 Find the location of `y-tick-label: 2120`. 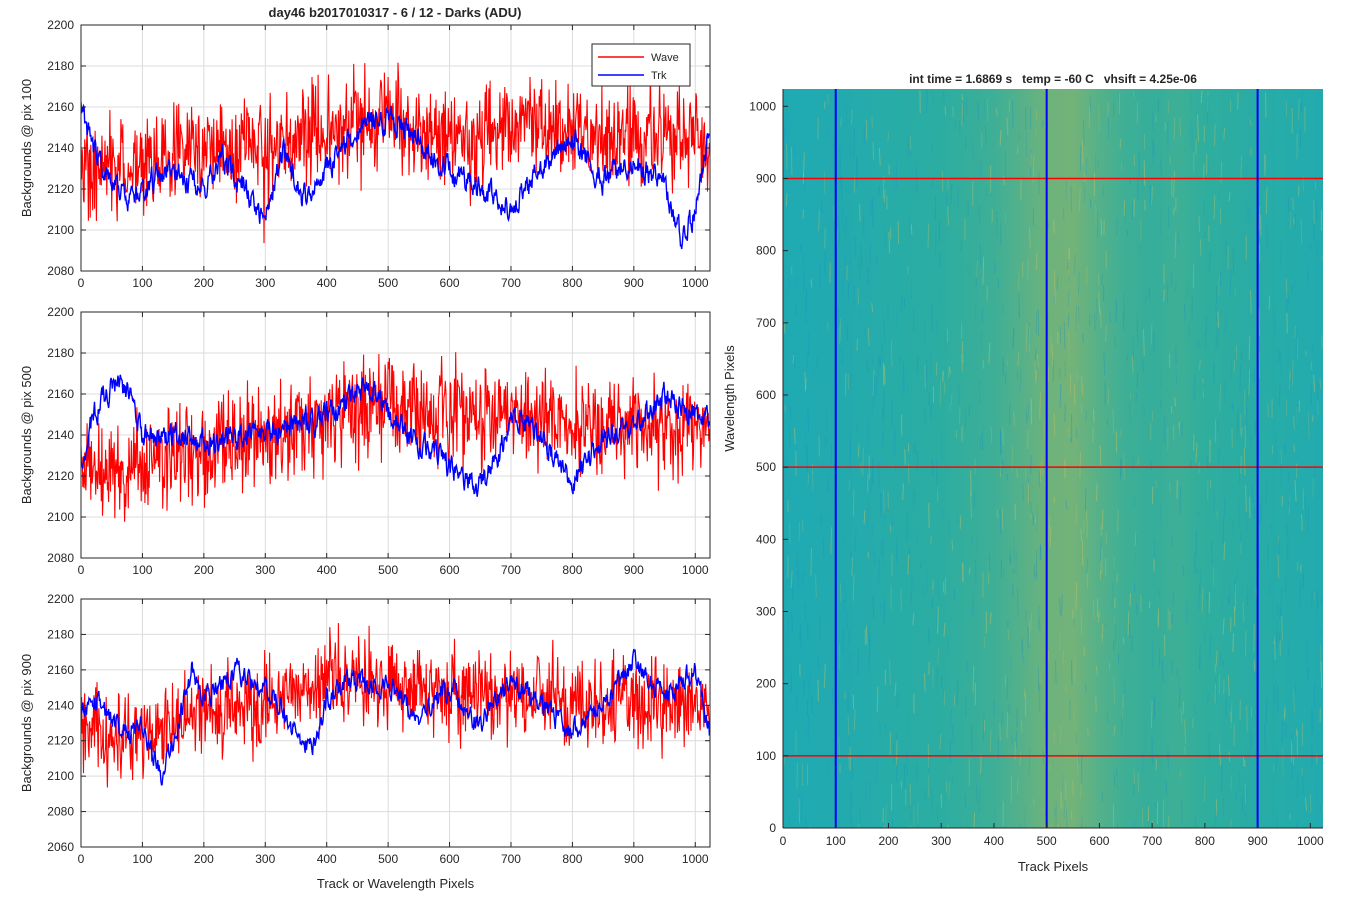

y-tick-label: 2120 is located at coordinates (60, 476).